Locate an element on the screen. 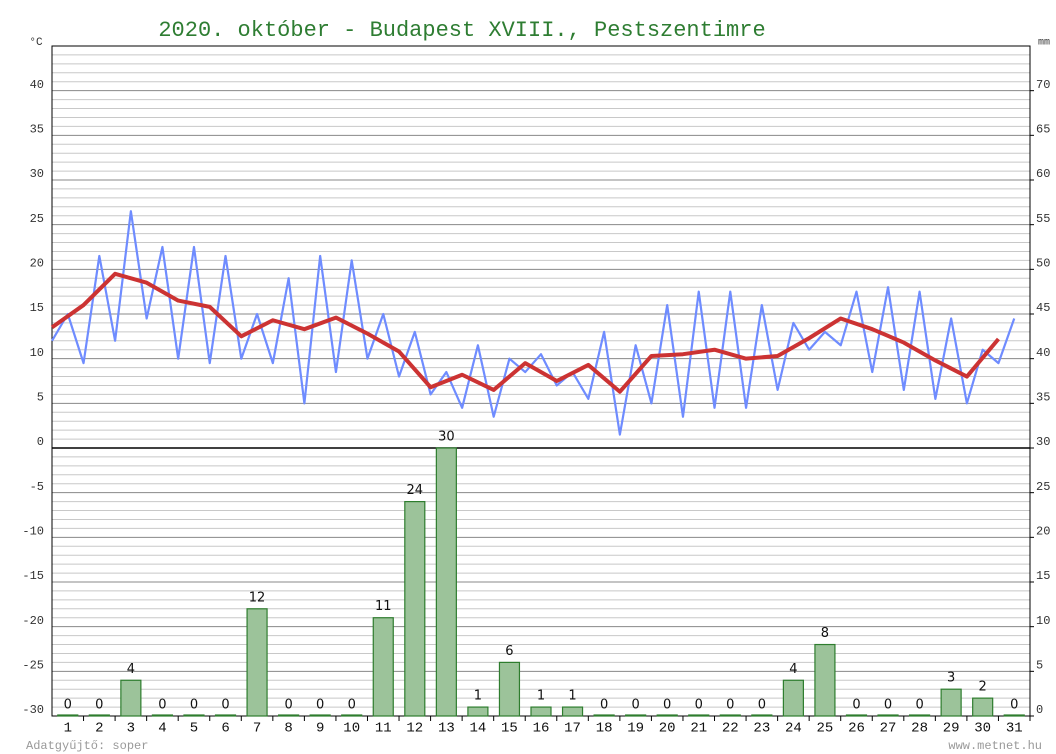 The height and width of the screenshot is (754, 1056). y2-tick-label: 25 is located at coordinates (1043, 487).